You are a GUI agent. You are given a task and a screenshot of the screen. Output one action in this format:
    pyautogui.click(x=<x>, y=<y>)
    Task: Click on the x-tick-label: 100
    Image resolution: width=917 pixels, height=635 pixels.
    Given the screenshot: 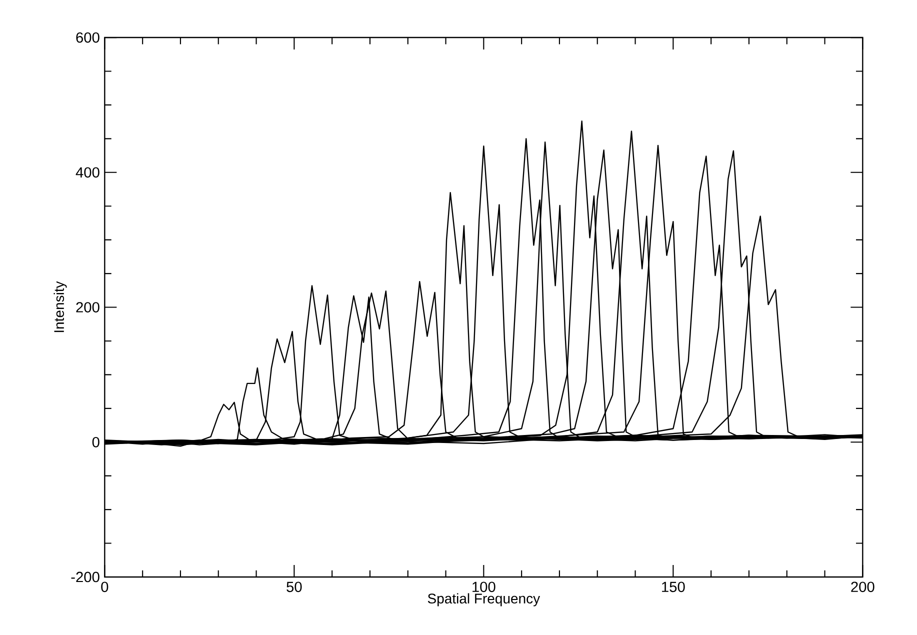 What is the action you would take?
    pyautogui.click(x=484, y=587)
    